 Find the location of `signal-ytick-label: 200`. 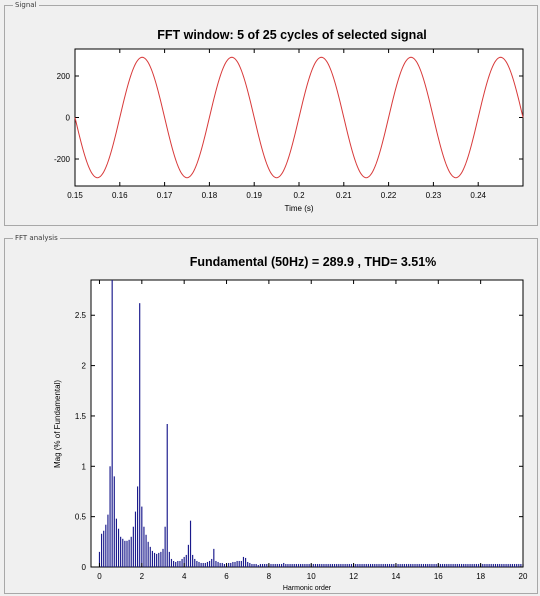

signal-ytick-label: 200 is located at coordinates (64, 76).